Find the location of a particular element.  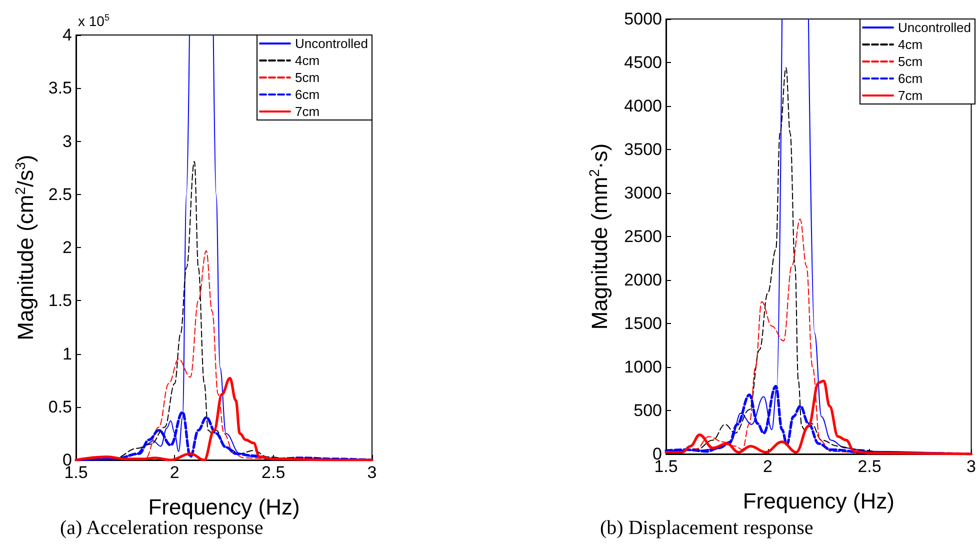

y-tick-label: 4000 is located at coordinates (643, 106).